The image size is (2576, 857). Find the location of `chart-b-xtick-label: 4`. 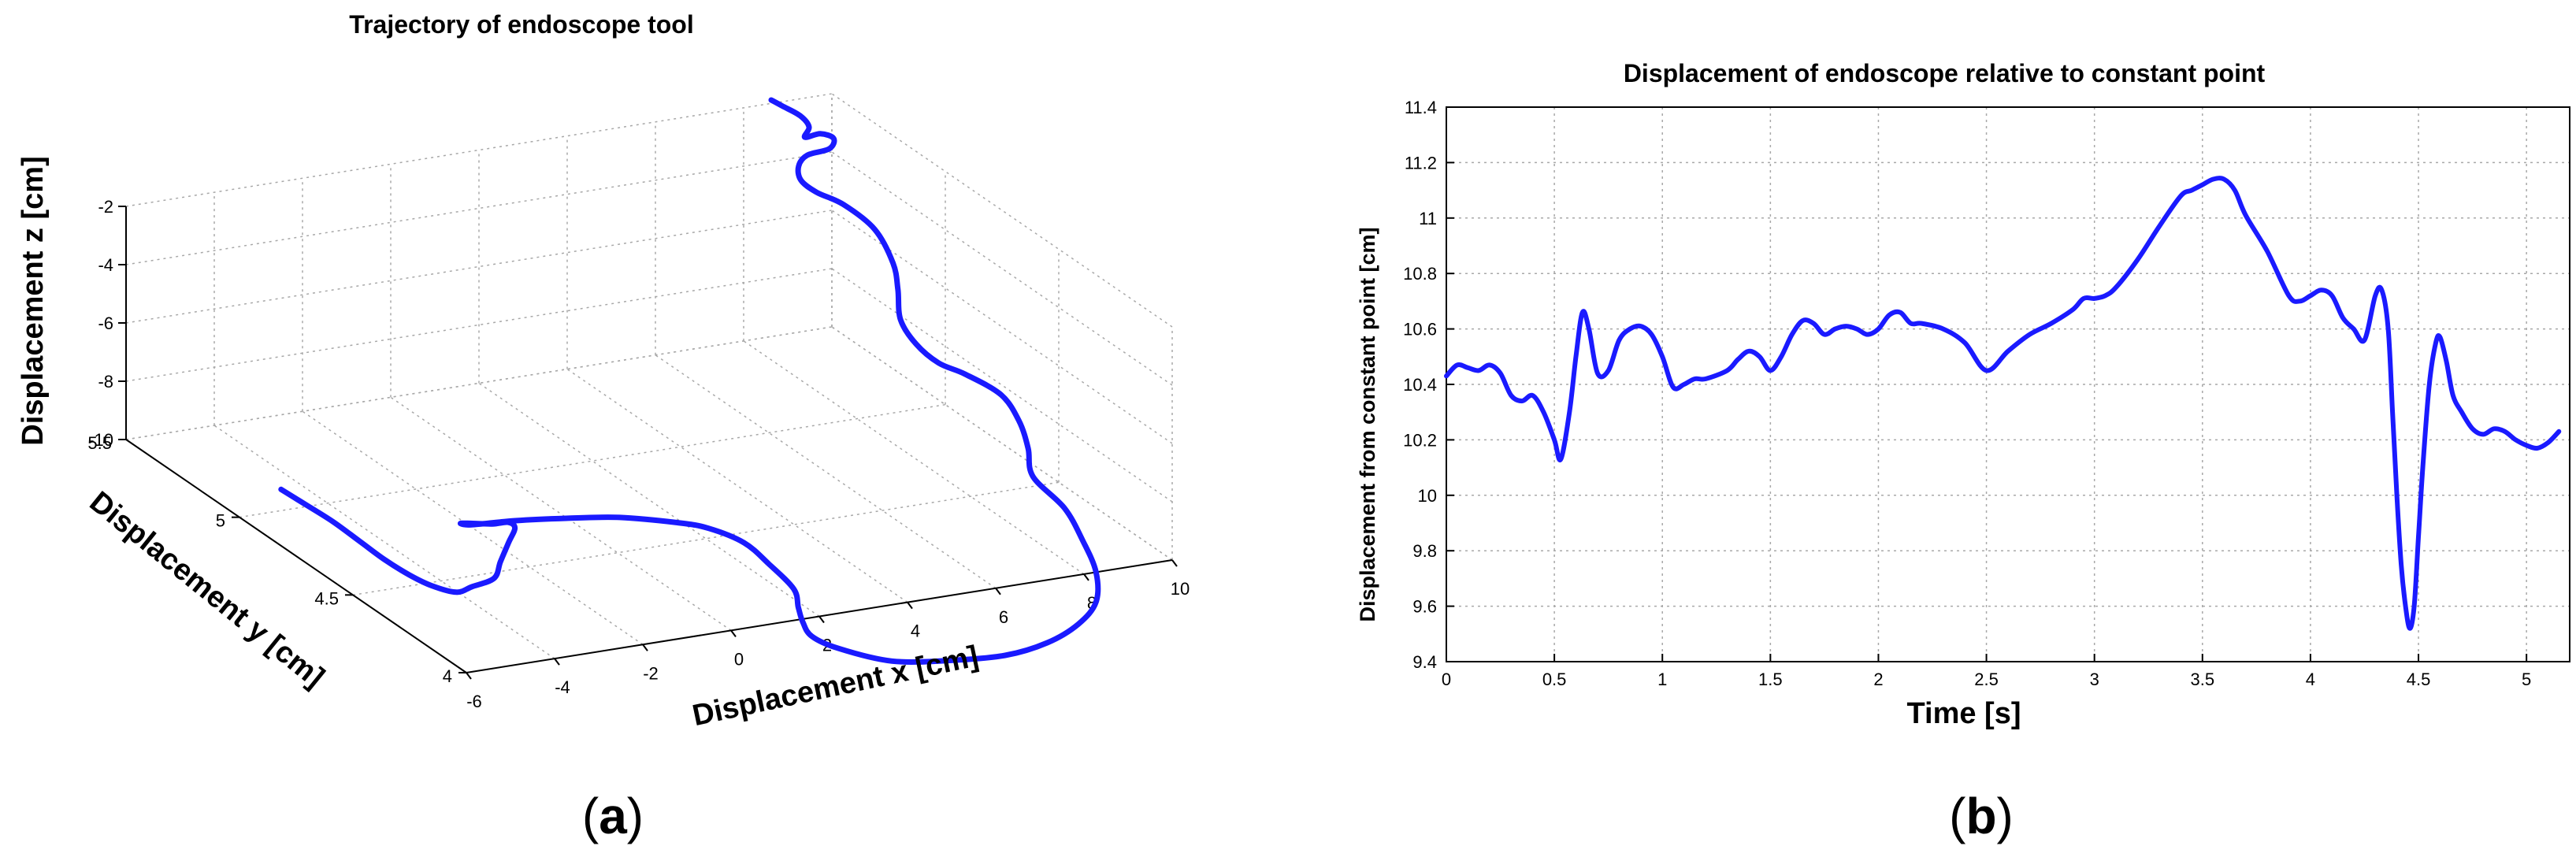

chart-b-xtick-label: 4 is located at coordinates (2310, 680).